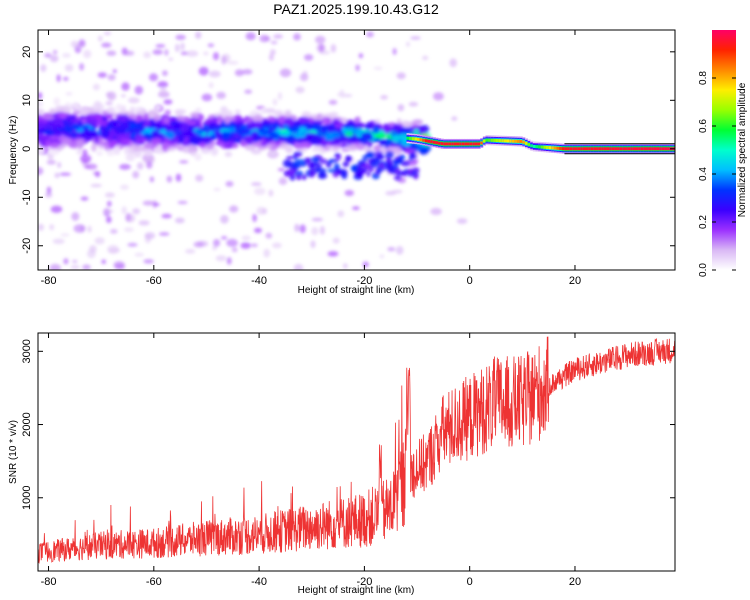 The height and width of the screenshot is (600, 750). What do you see at coordinates (470, 281) in the screenshot?
I see `x-tick-label: 0` at bounding box center [470, 281].